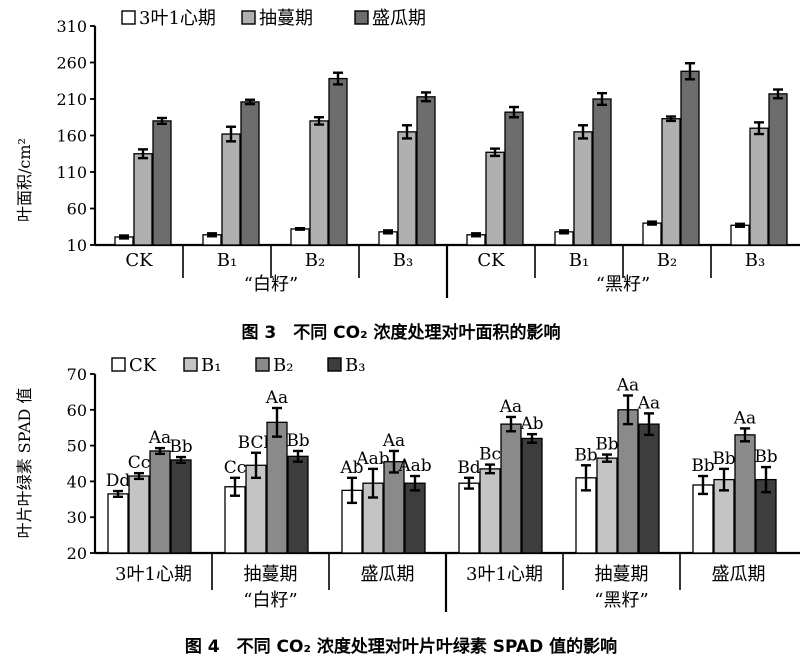  Describe the element at coordinates (71, 26) in the screenshot. I see `y-tick-label: 310` at that location.